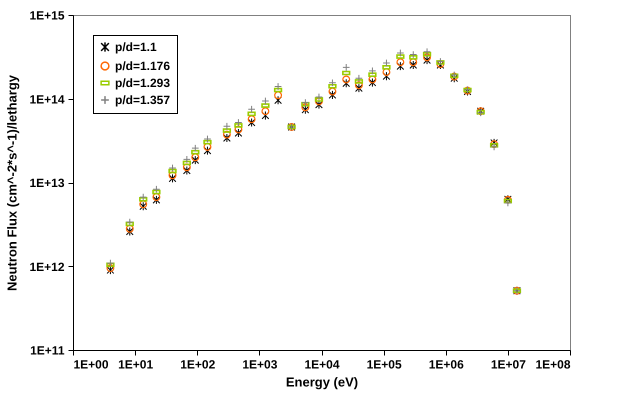 The image size is (637, 411). I want to click on x-tick-label: 1E+01, so click(136, 365).